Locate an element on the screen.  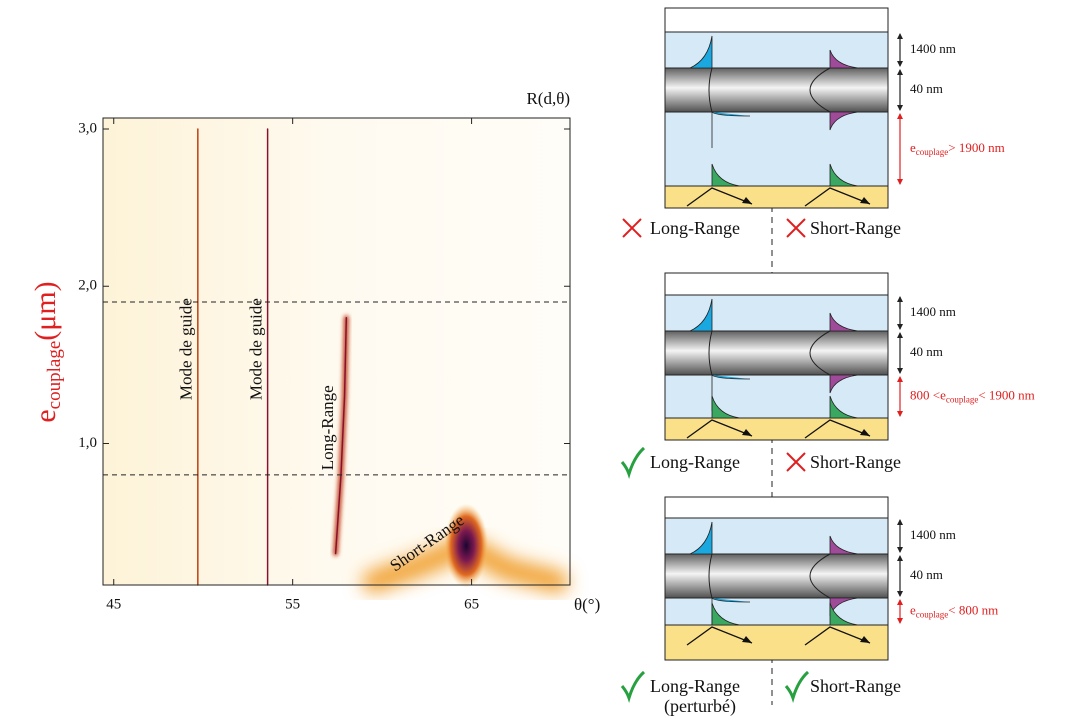
coupling-label: 800 <ecouplage< 1900 nm is located at coordinates (972, 395).